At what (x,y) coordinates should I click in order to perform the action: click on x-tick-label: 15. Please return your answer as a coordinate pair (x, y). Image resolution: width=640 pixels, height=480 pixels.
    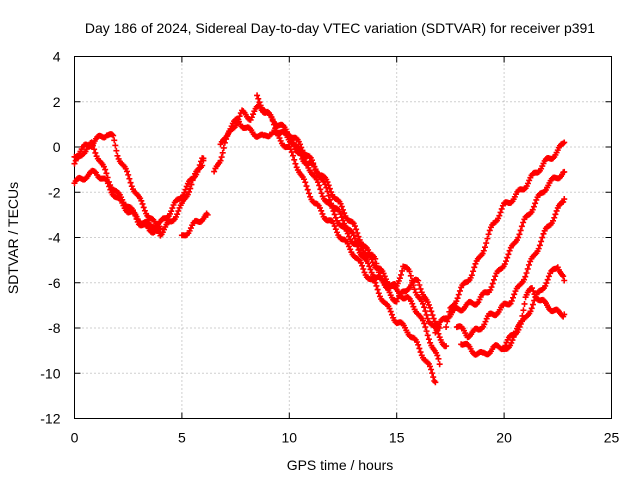
    Looking at the image, I should click on (397, 438).